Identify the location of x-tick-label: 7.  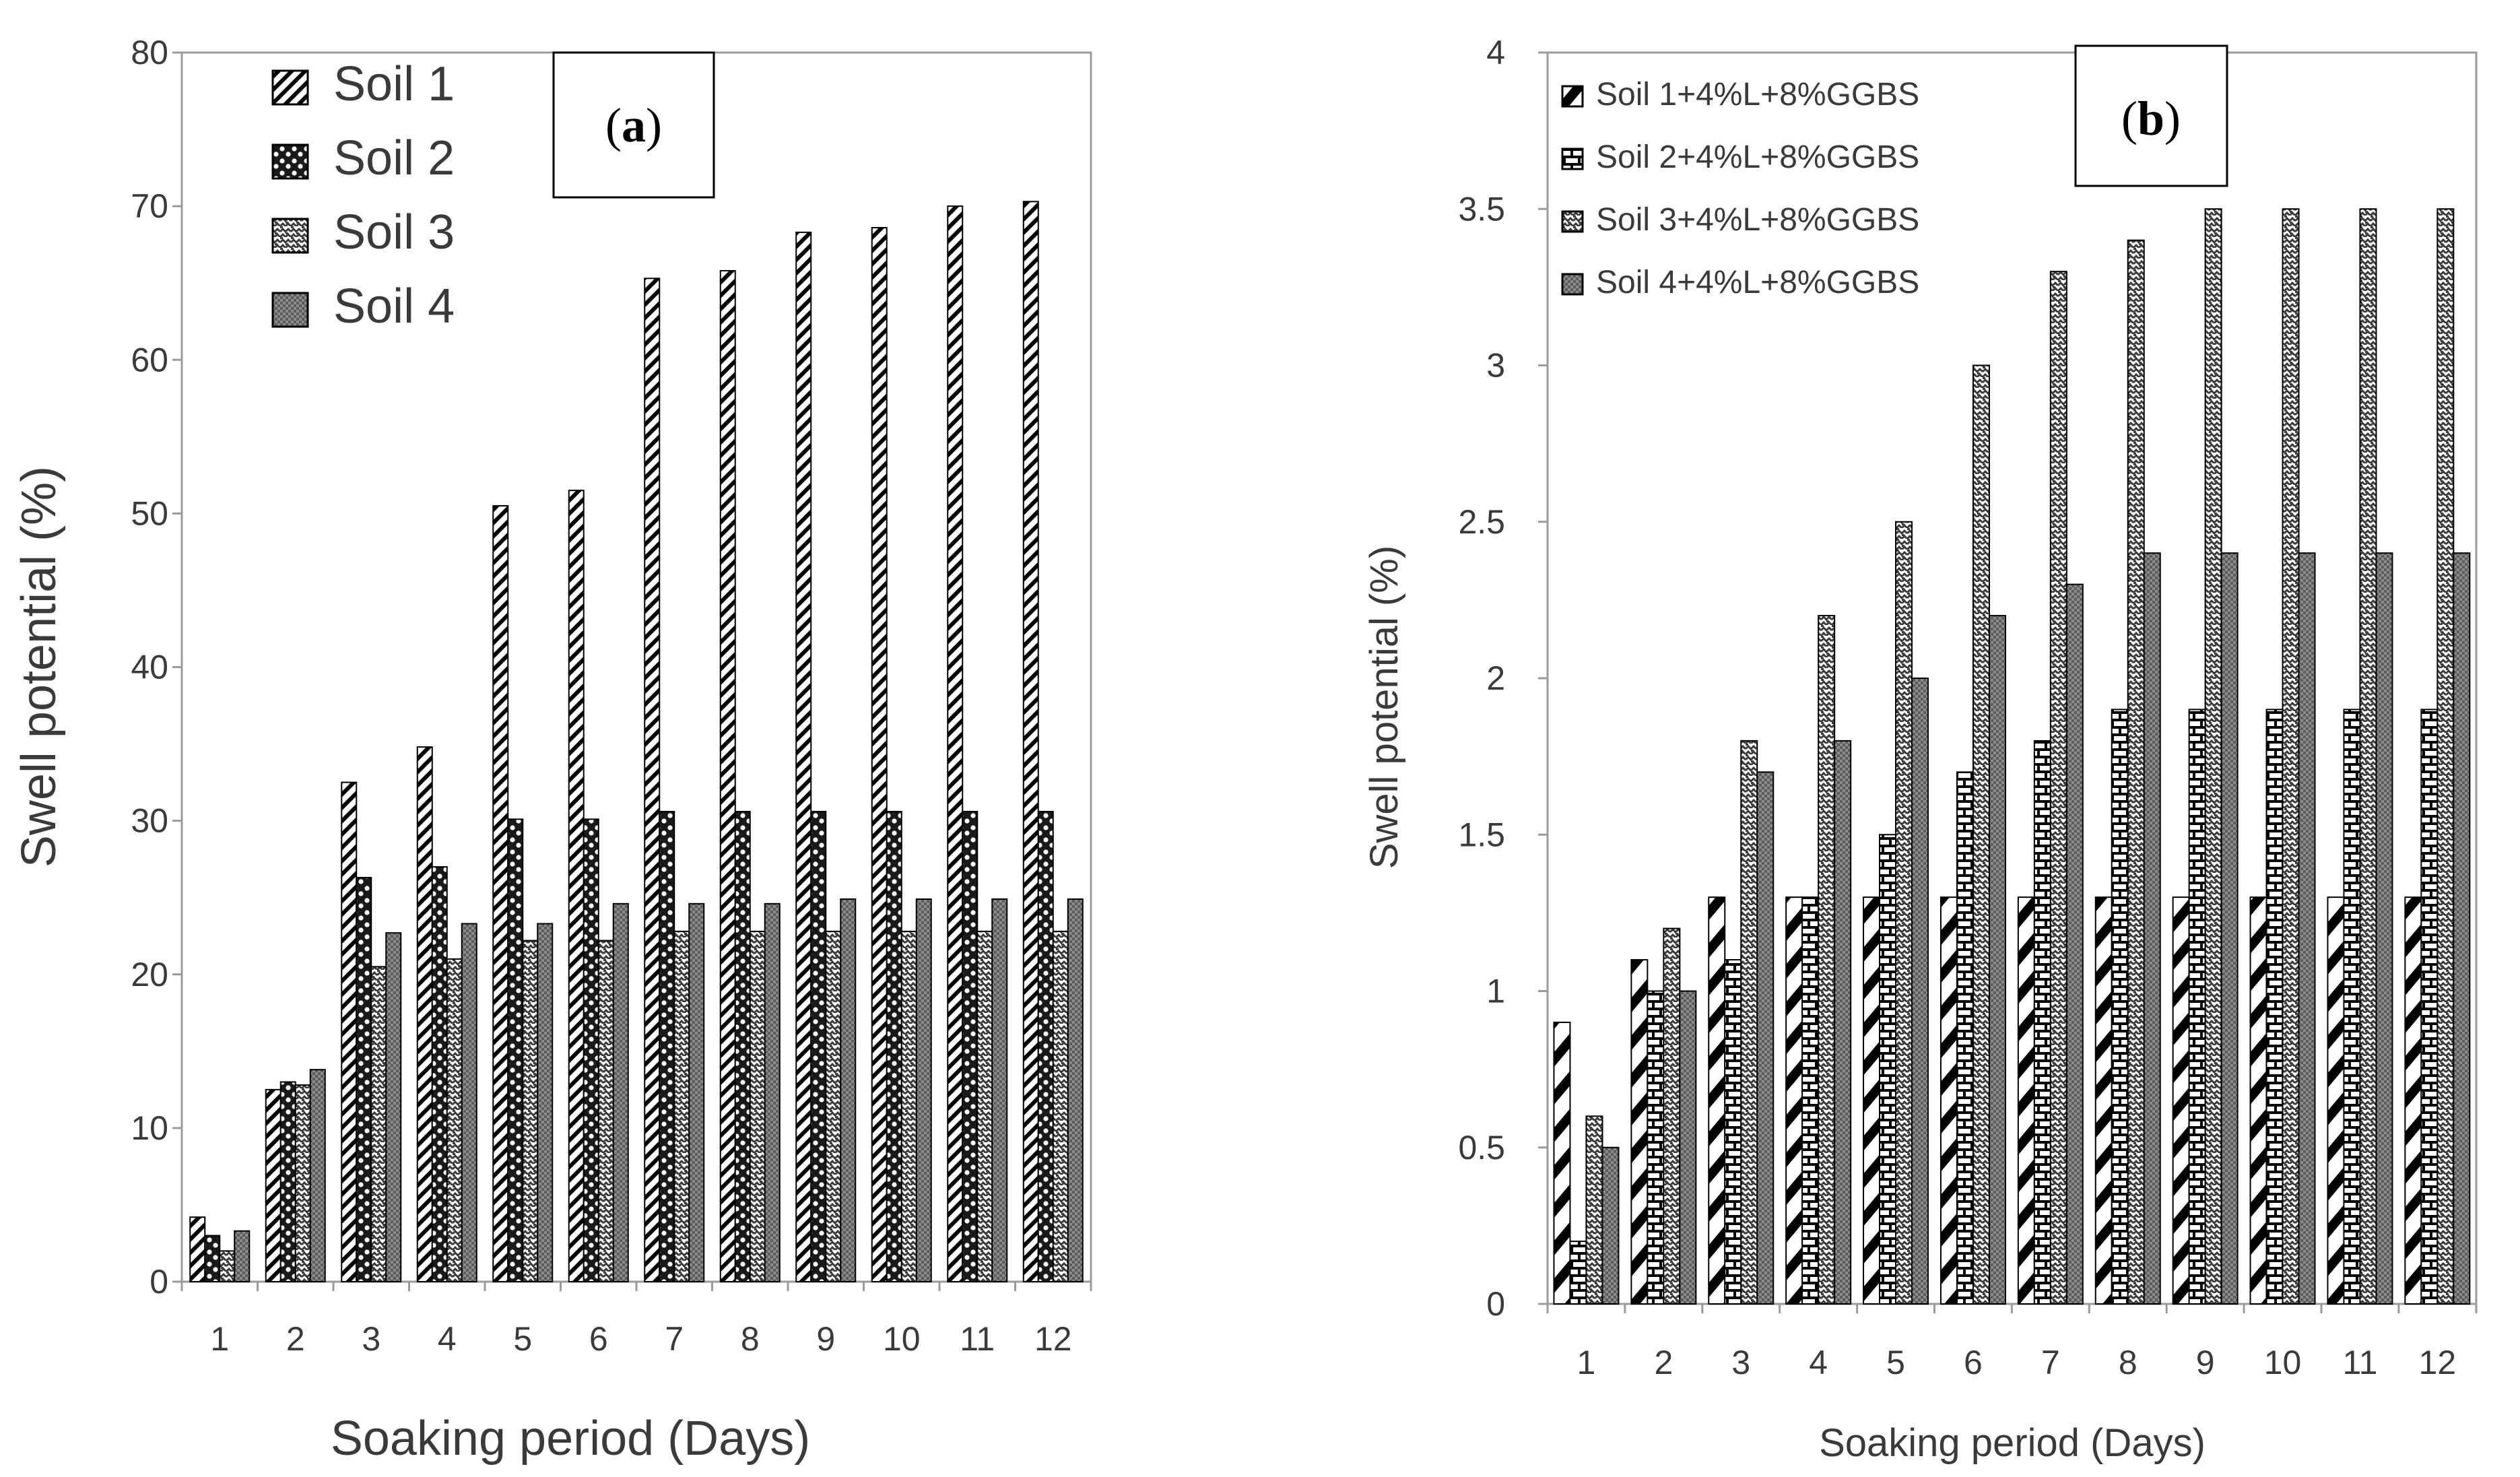
(674, 1339).